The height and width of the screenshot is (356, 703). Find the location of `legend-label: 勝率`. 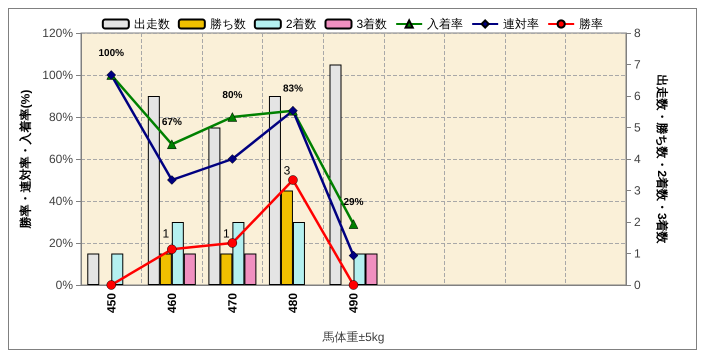

legend-label: 勝率 is located at coordinates (591, 24).